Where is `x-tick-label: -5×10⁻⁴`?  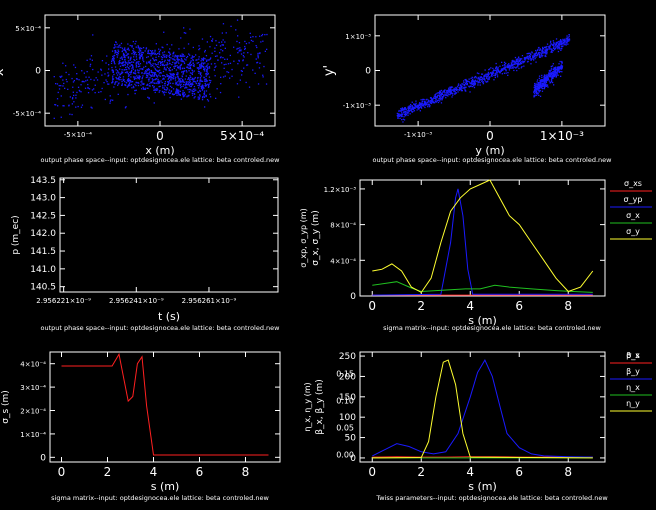
x-tick-label: -5×10⁻⁴ is located at coordinates (78, 135).